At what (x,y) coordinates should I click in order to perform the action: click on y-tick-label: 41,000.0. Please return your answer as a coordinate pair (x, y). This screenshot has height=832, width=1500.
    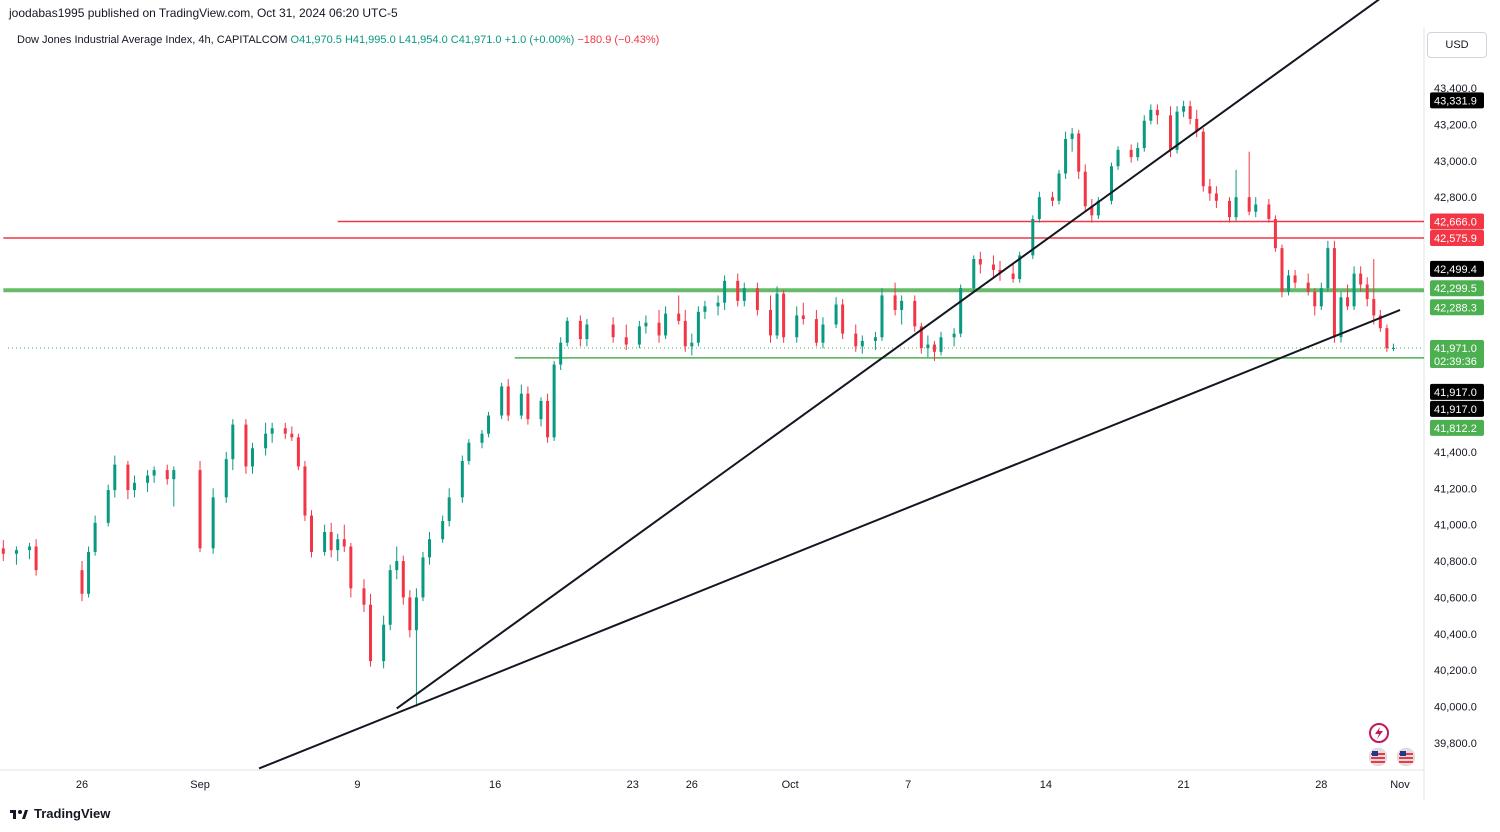
    Looking at the image, I should click on (1455, 526).